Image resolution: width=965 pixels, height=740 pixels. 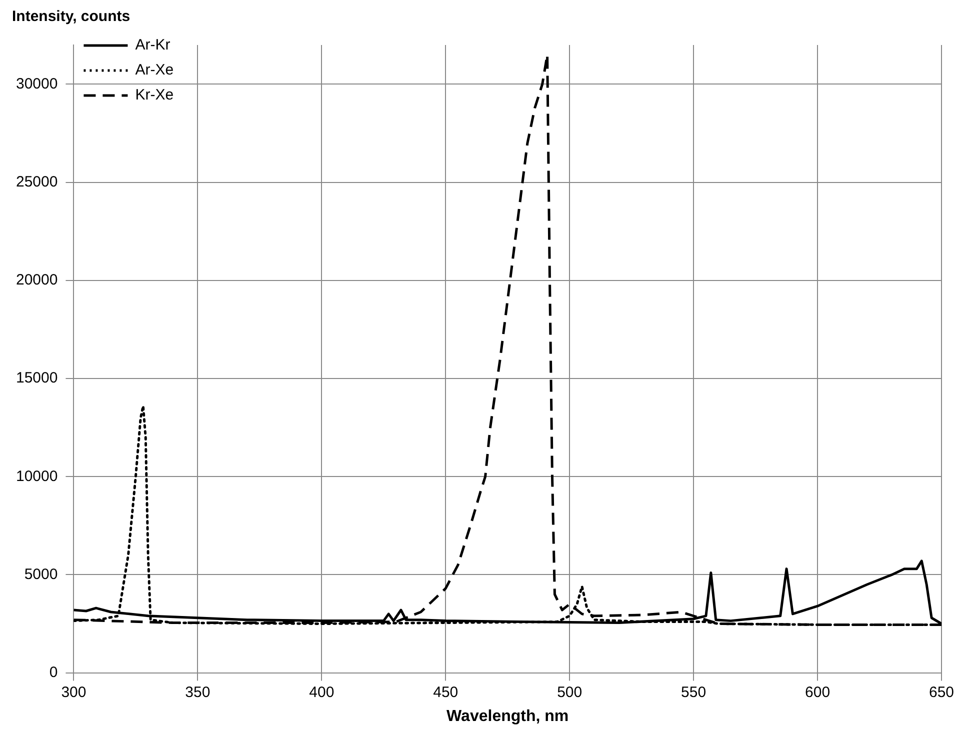 What do you see at coordinates (197, 692) in the screenshot?
I see `x-tick-label: 350` at bounding box center [197, 692].